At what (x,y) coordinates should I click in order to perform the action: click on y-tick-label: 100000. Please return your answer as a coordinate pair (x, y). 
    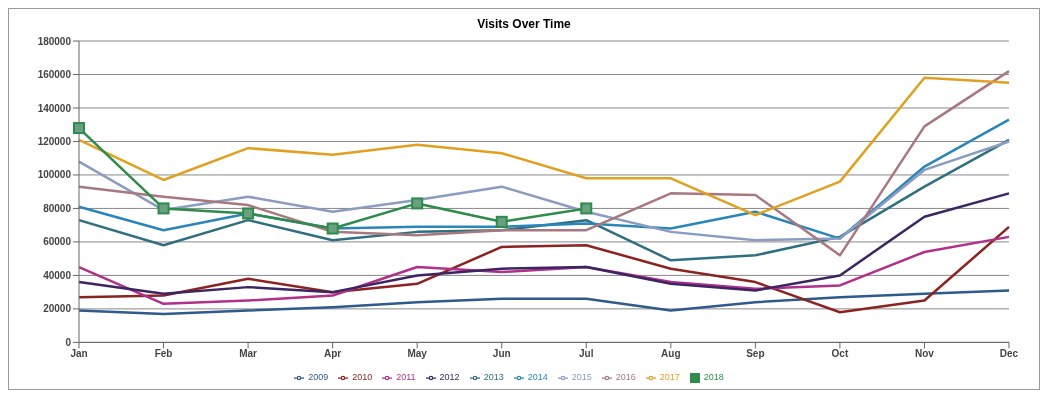
    Looking at the image, I should click on (54, 175).